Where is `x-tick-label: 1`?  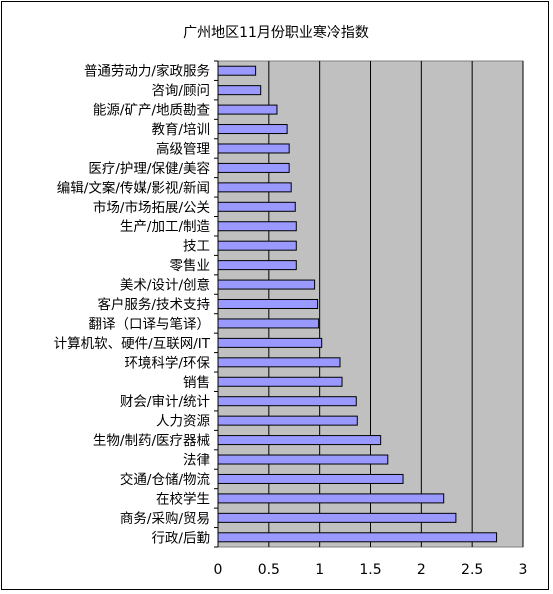 x-tick-label: 1 is located at coordinates (319, 570).